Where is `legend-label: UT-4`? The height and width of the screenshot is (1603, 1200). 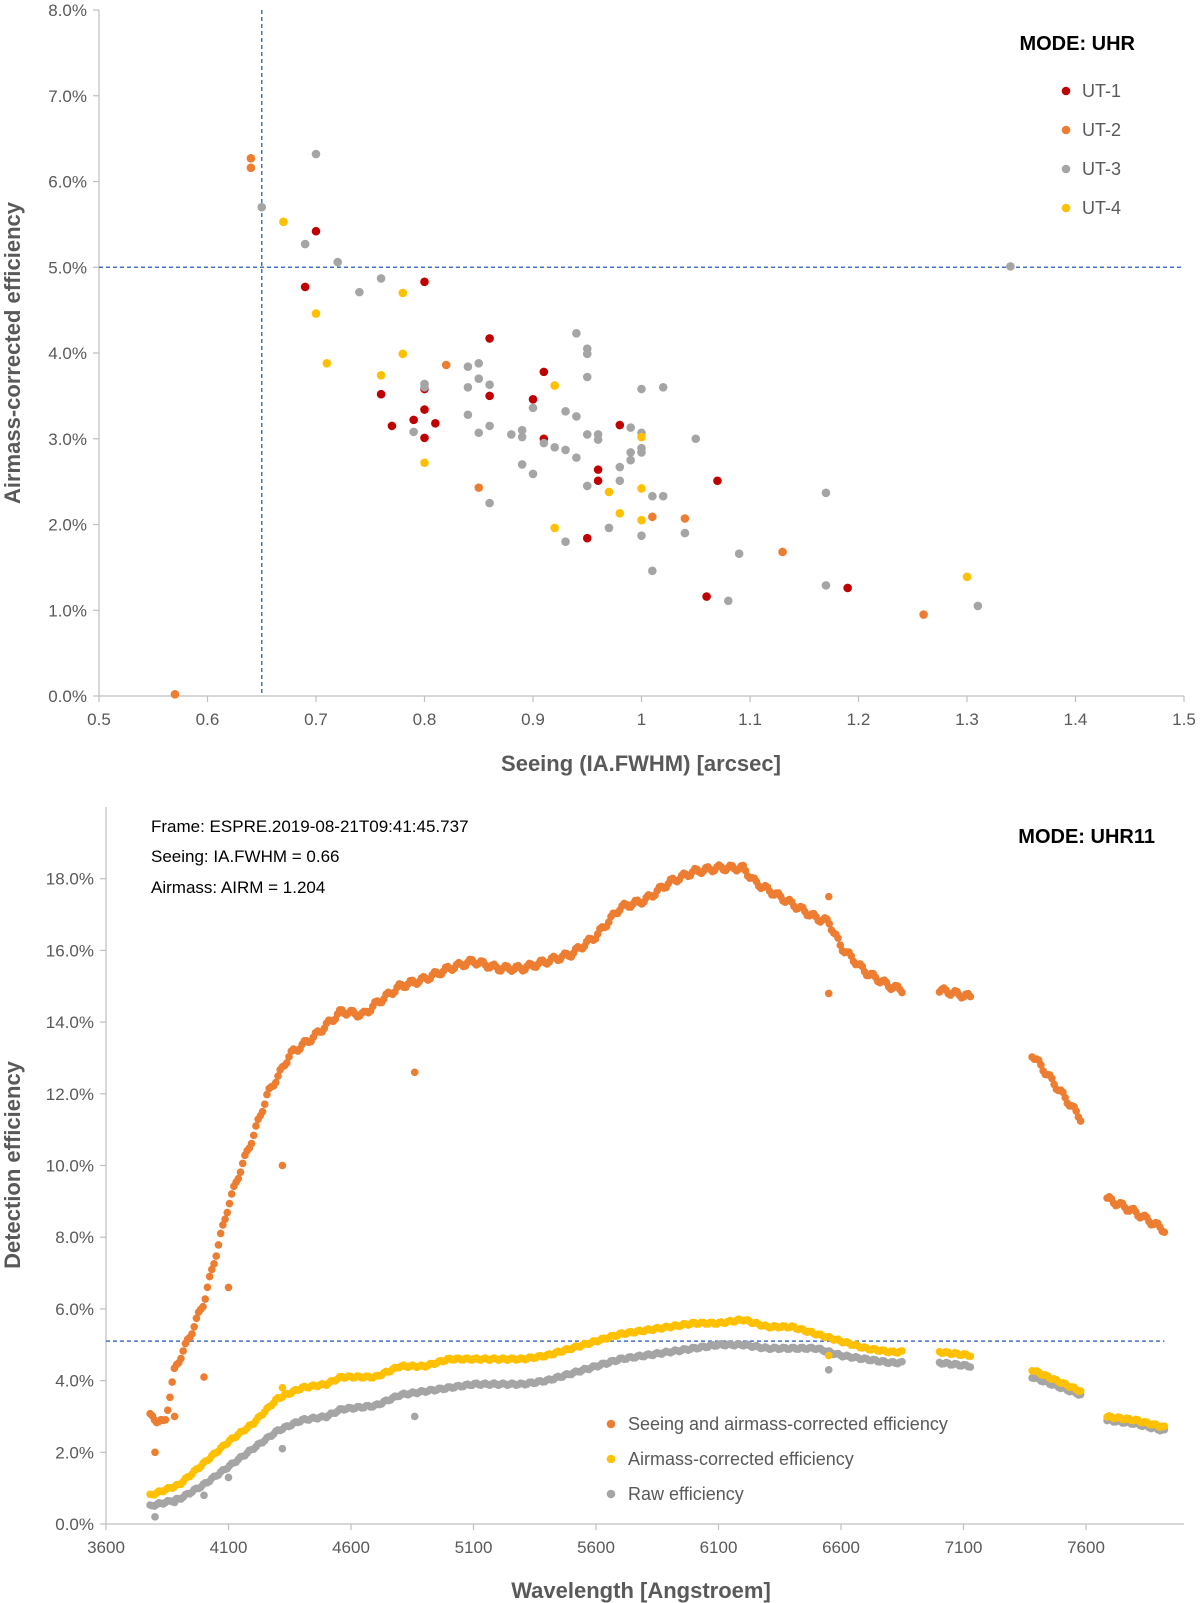
legend-label: UT-4 is located at coordinates (1101, 208).